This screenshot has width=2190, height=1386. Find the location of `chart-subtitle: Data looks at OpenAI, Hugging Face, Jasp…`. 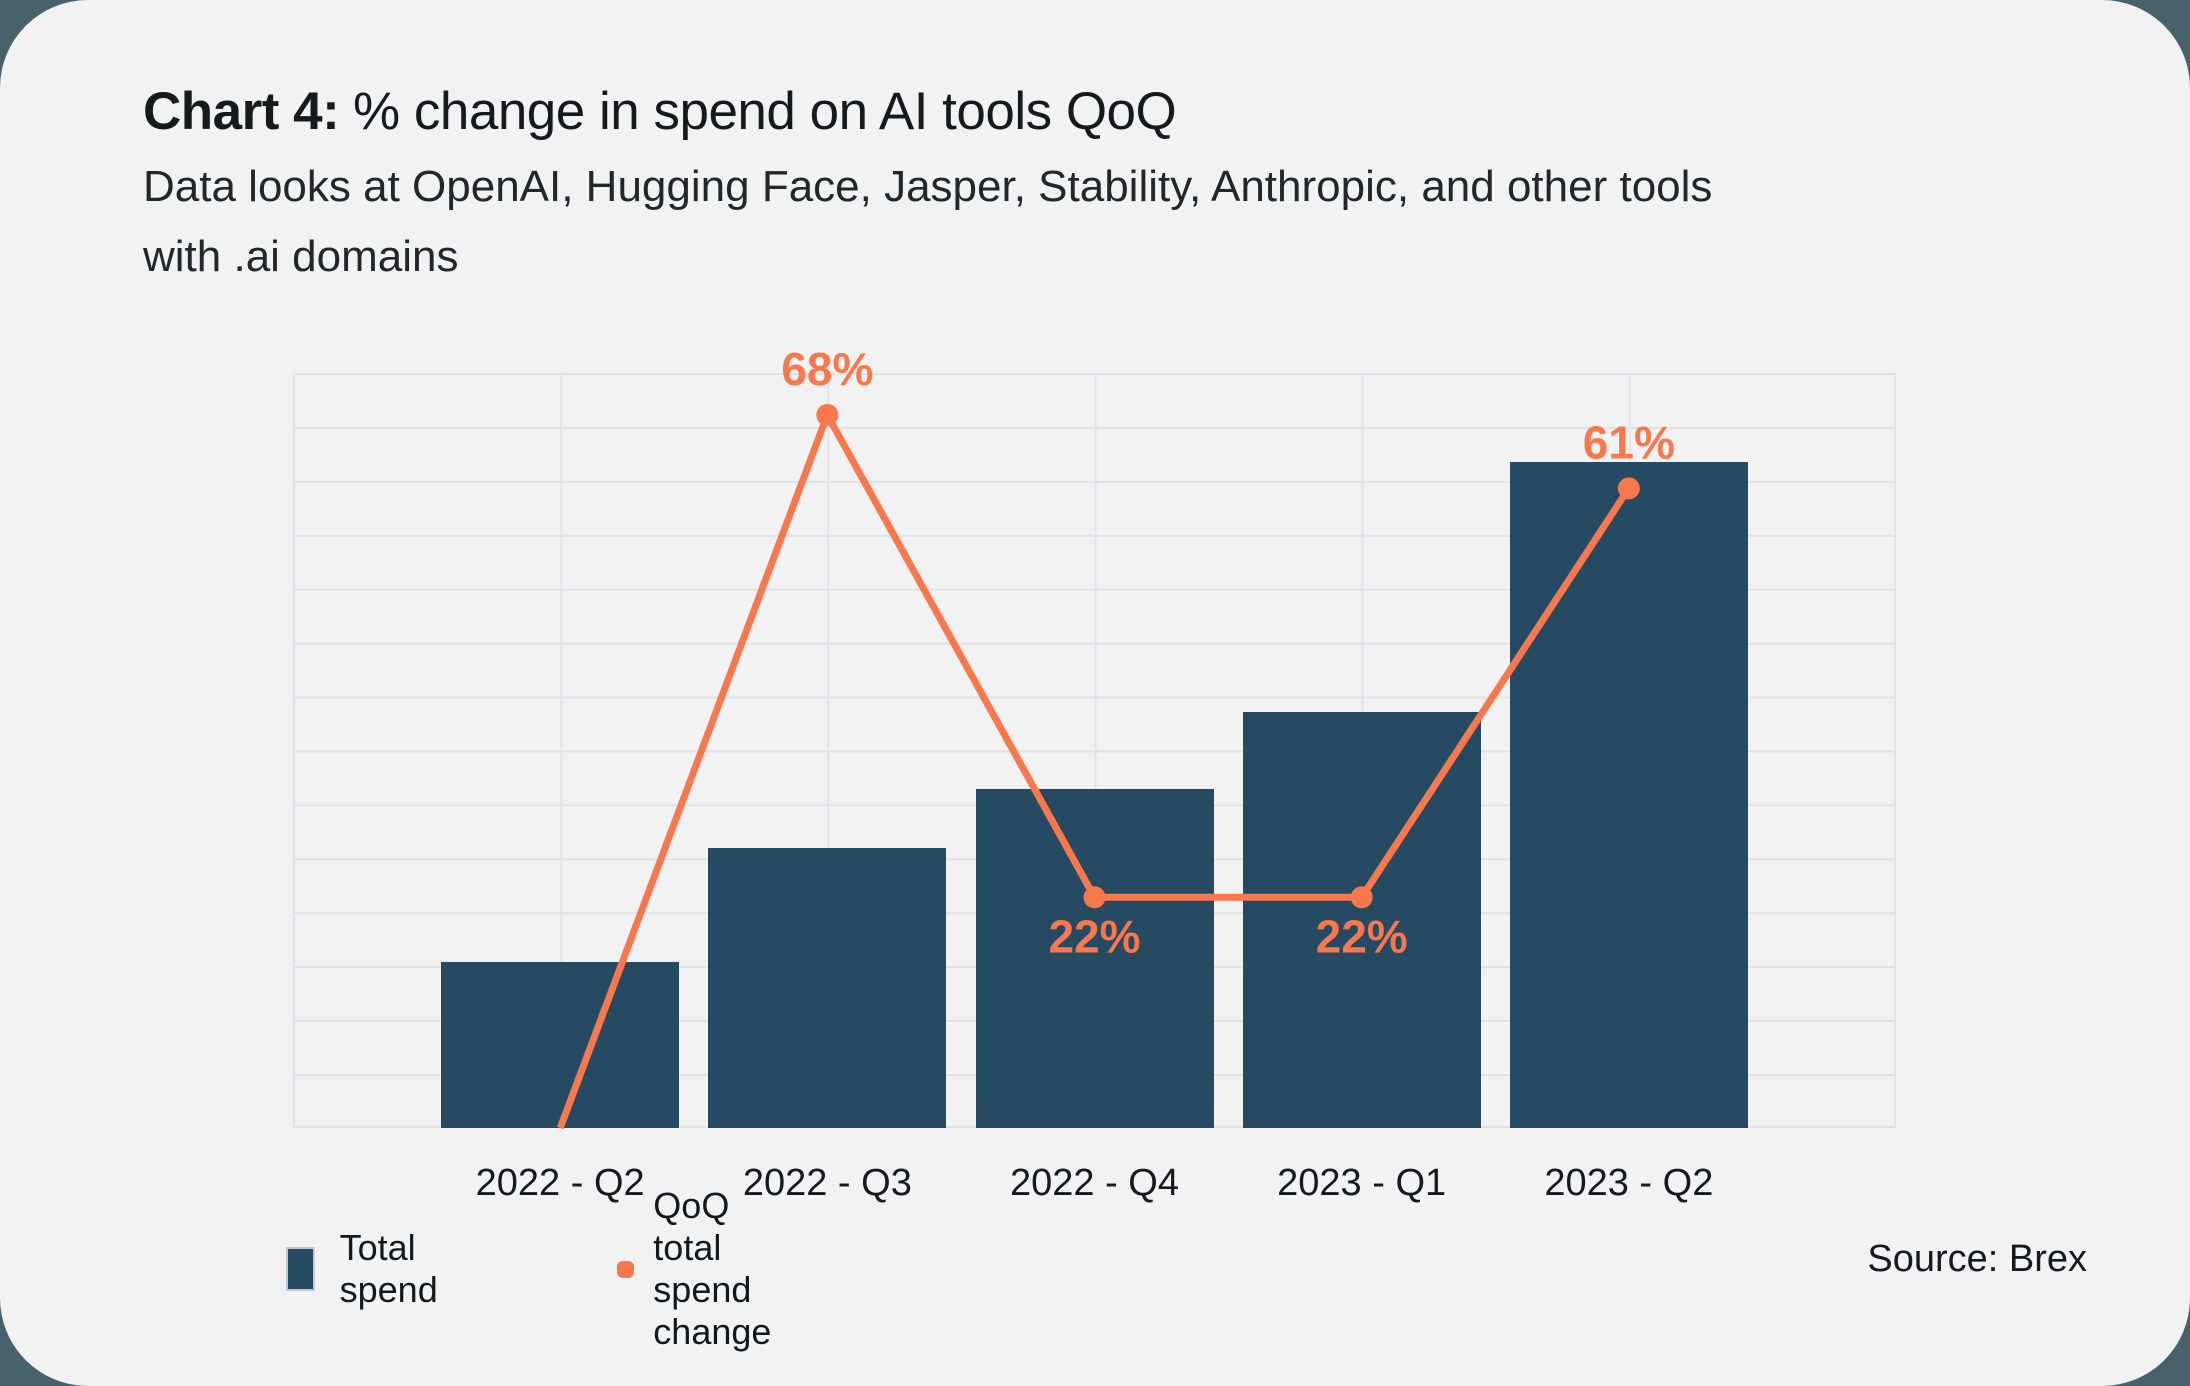

chart-subtitle: Data looks at OpenAI, Hugging Face, Jasp… is located at coordinates (927, 222).